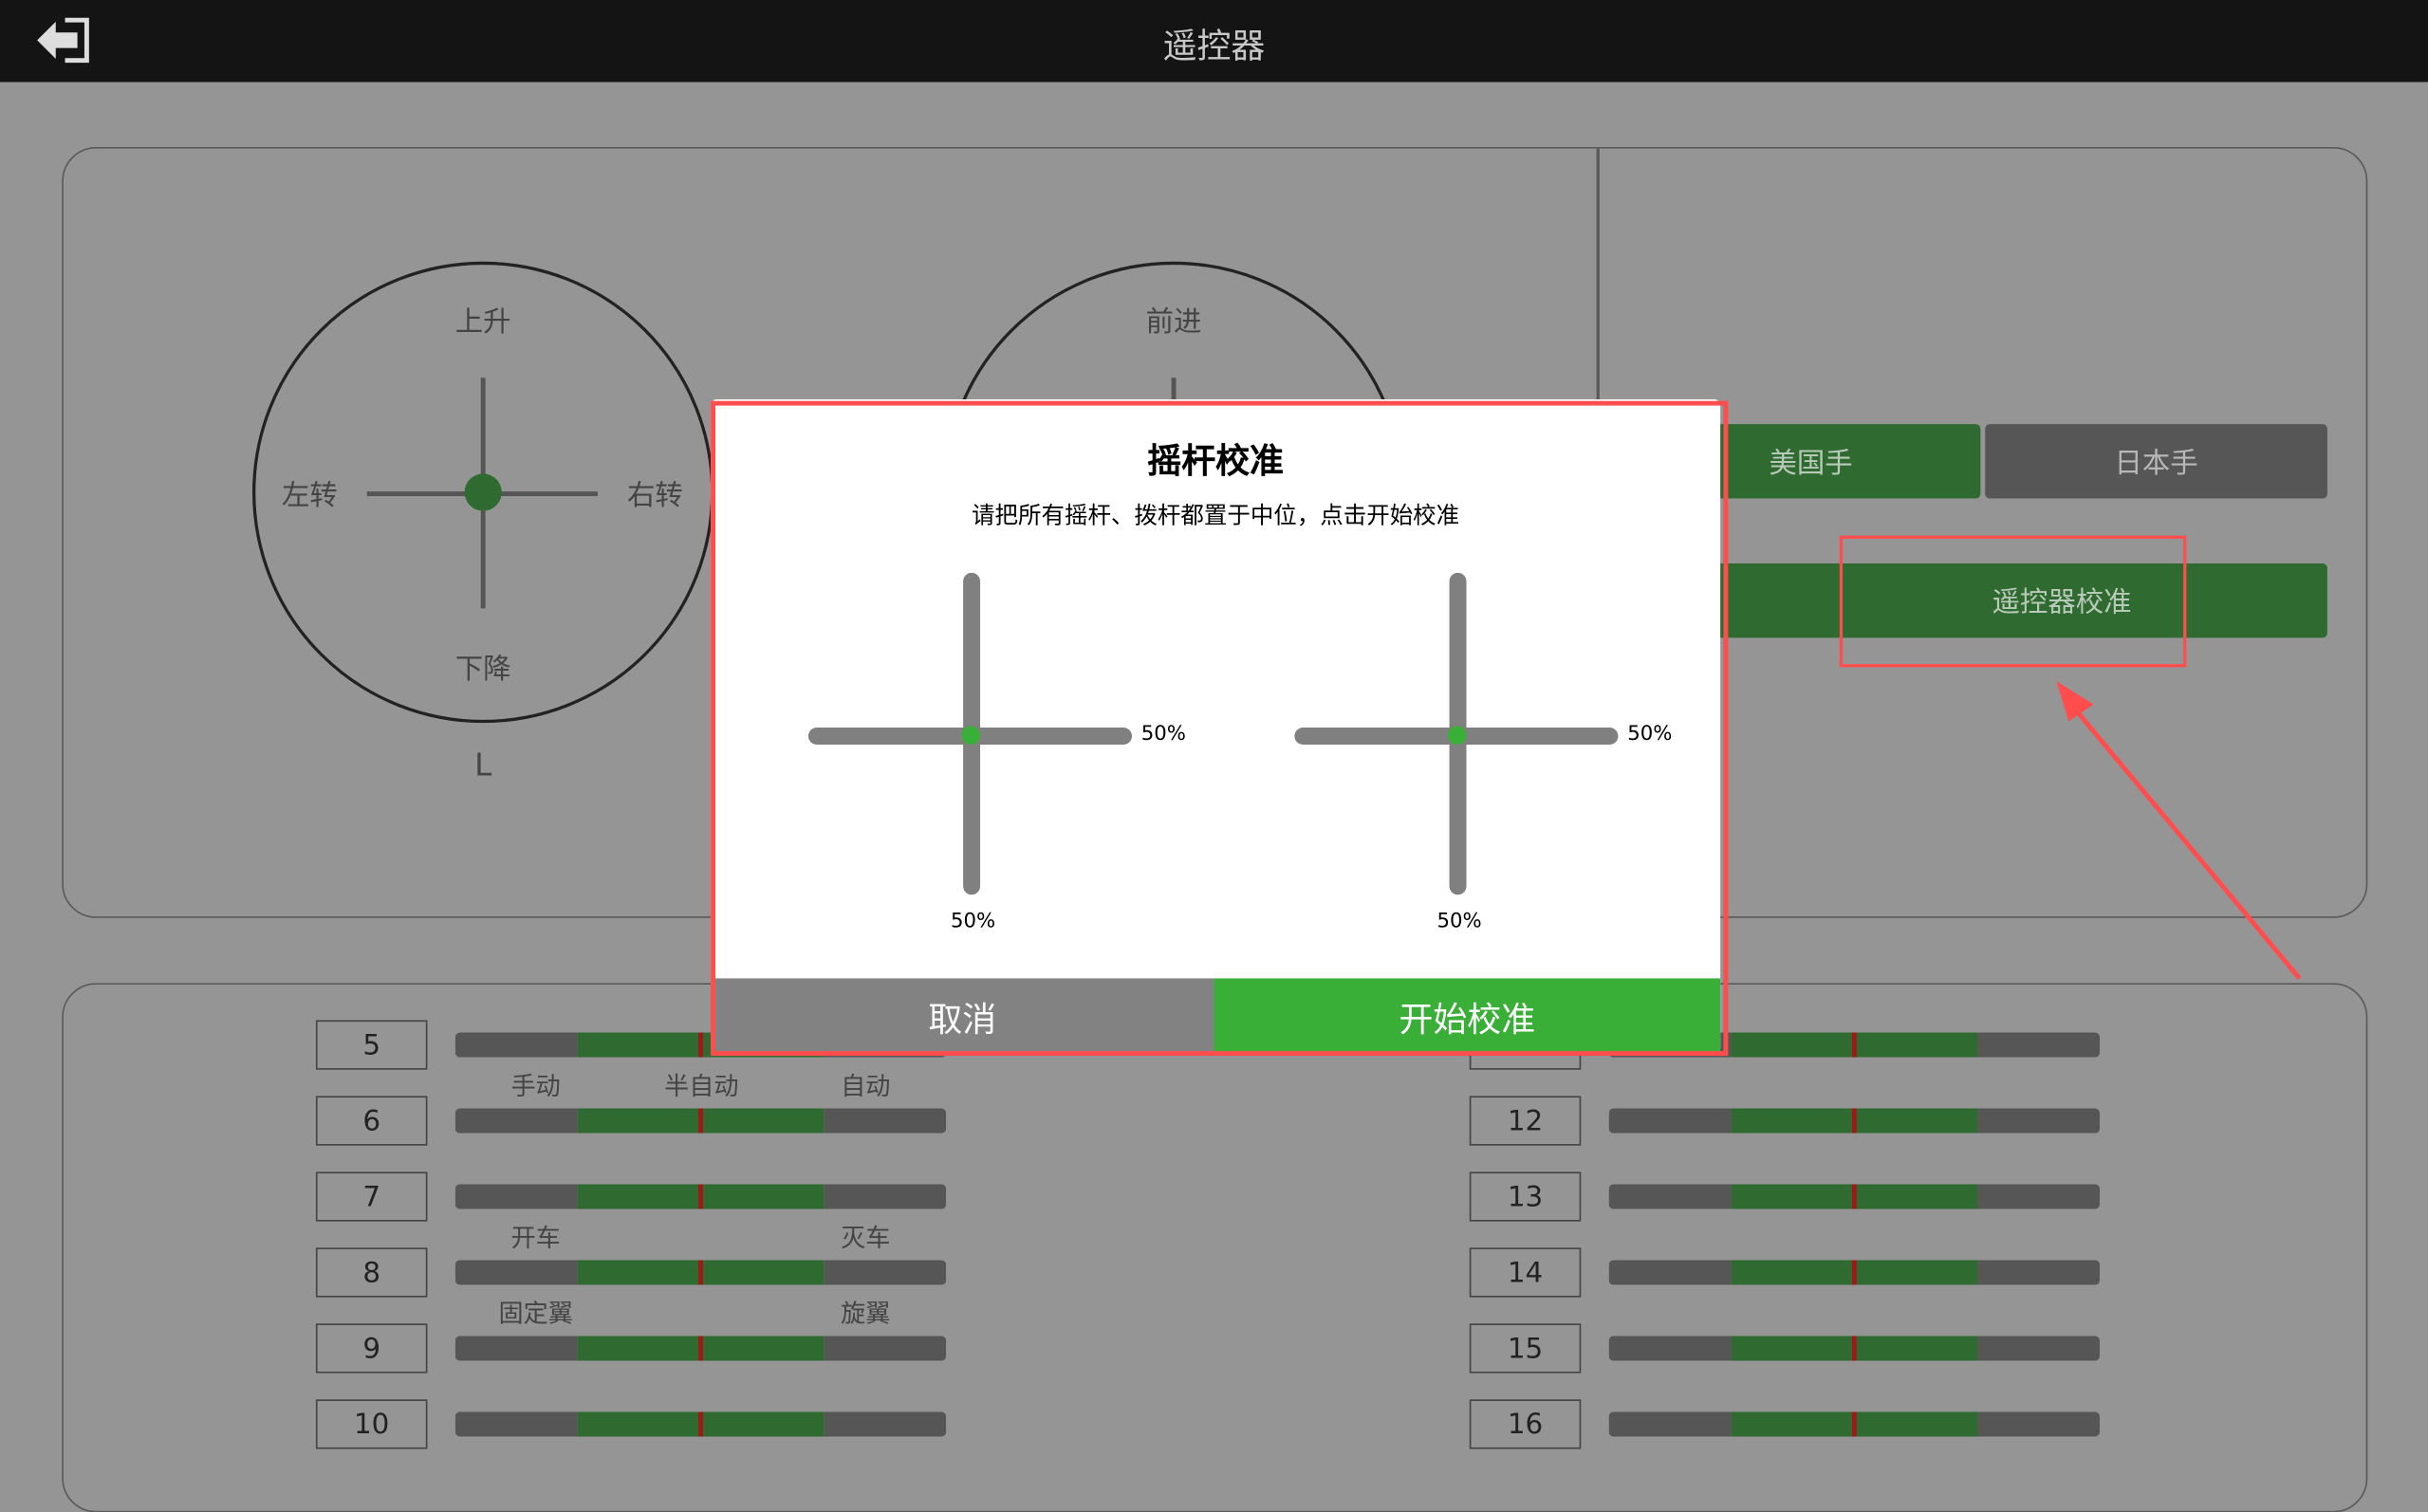 This screenshot has width=2428, height=1512. Describe the element at coordinates (536, 1238) in the screenshot. I see `ch8-label-start: 开车` at that location.